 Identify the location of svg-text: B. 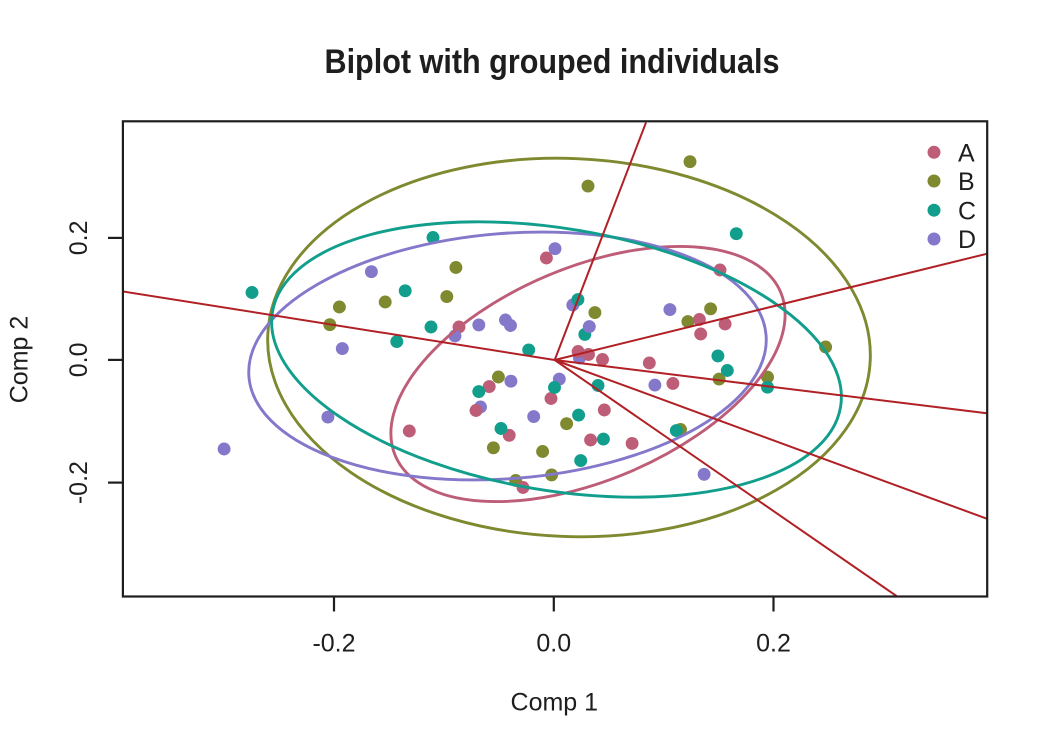
(966, 182).